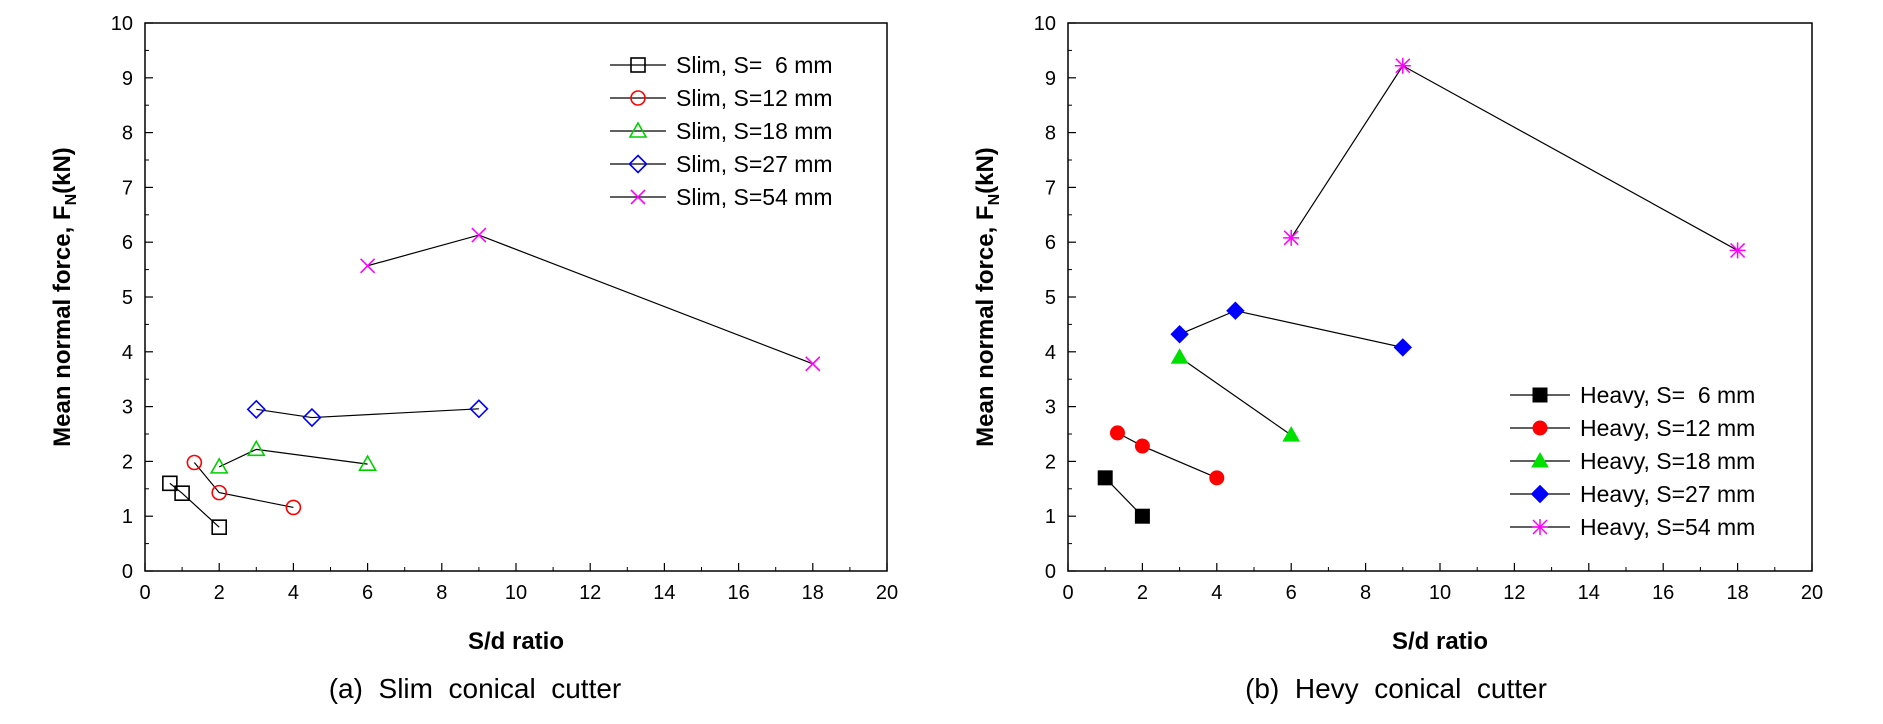  I want to click on panel-b-legend-label: Heavy, S=12 mm, so click(1667, 428).